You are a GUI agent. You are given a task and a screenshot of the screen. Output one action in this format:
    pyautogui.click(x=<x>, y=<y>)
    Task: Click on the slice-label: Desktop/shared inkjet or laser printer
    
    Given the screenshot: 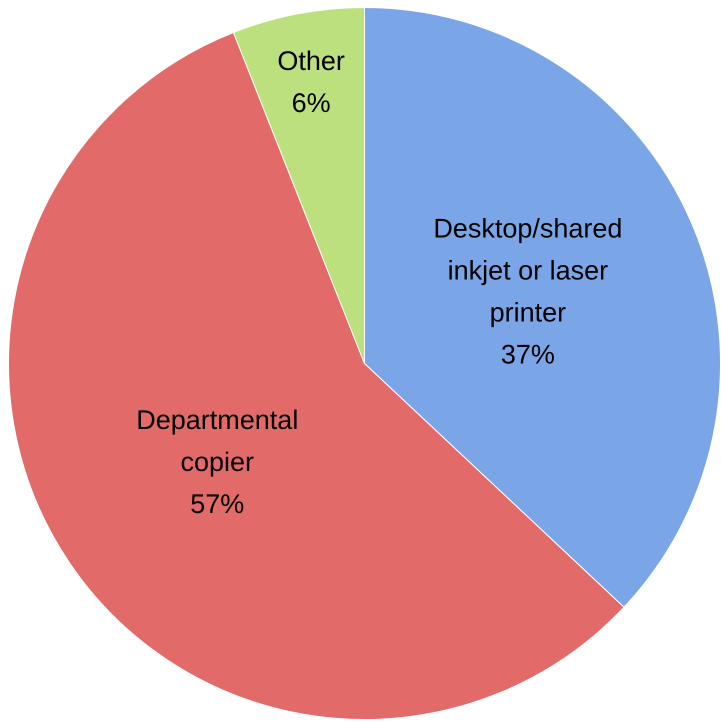 What is the action you would take?
    pyautogui.click(x=527, y=270)
    